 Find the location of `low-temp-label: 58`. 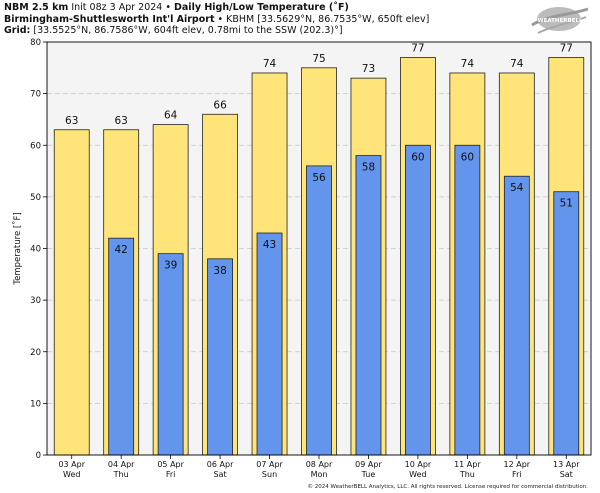

low-temp-label: 58 is located at coordinates (368, 168).